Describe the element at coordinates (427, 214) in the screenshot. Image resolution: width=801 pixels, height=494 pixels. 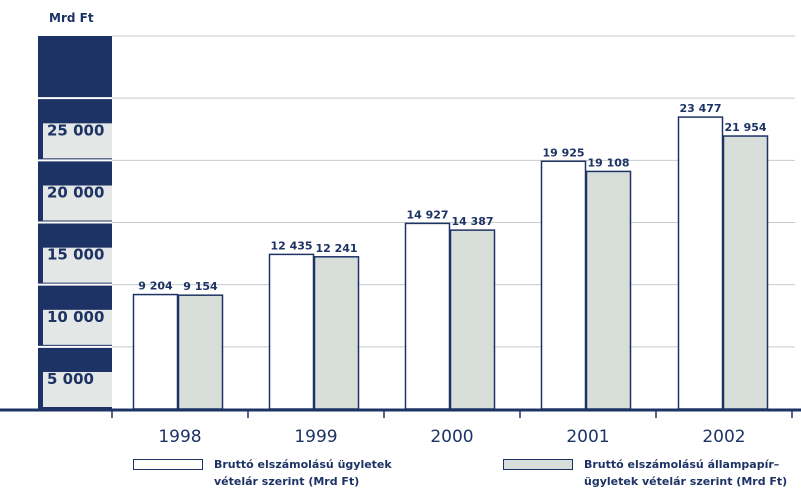
I see `value-label: 14 927` at that location.